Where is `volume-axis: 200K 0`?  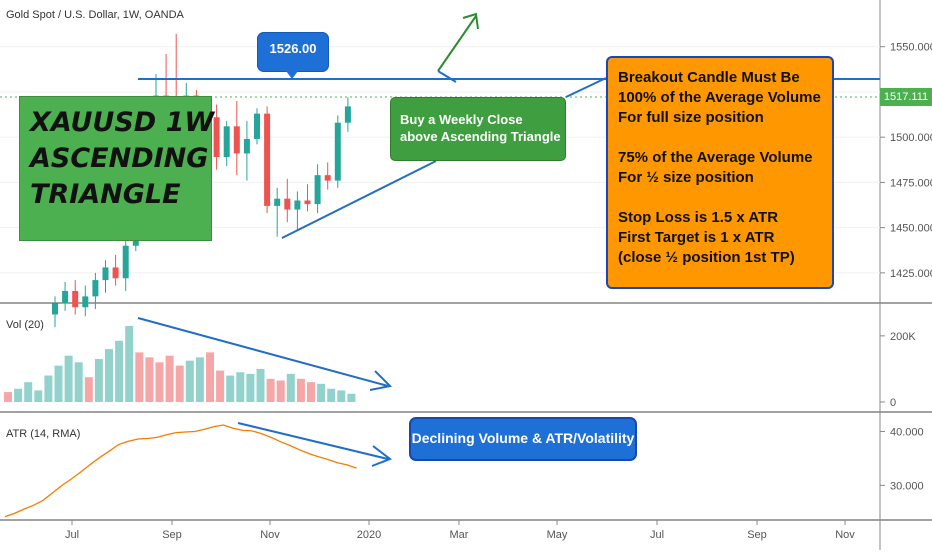
volume-axis: 200K 0 is located at coordinates (898, 370).